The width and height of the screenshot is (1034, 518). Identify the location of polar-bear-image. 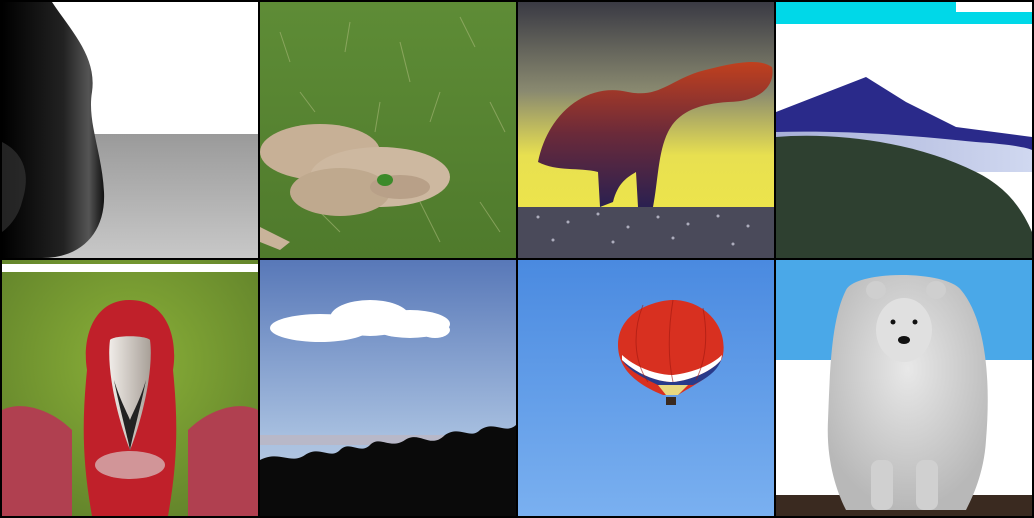
(904, 388).